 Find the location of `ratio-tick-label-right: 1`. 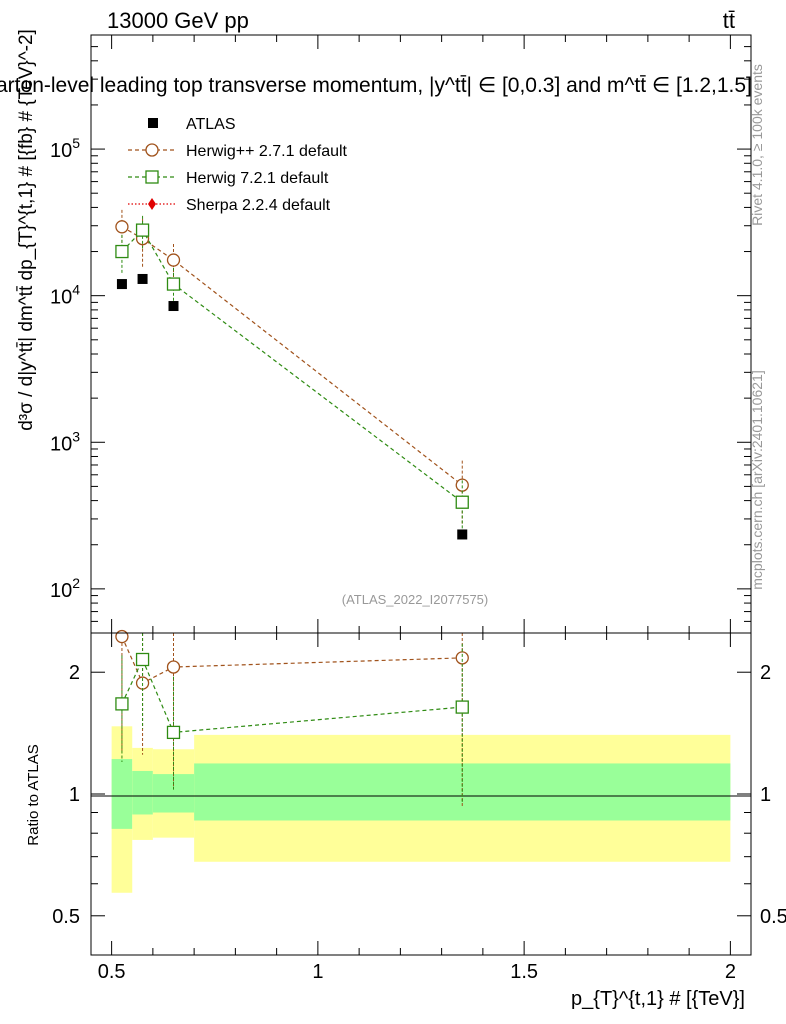

ratio-tick-label-right: 1 is located at coordinates (765, 795).